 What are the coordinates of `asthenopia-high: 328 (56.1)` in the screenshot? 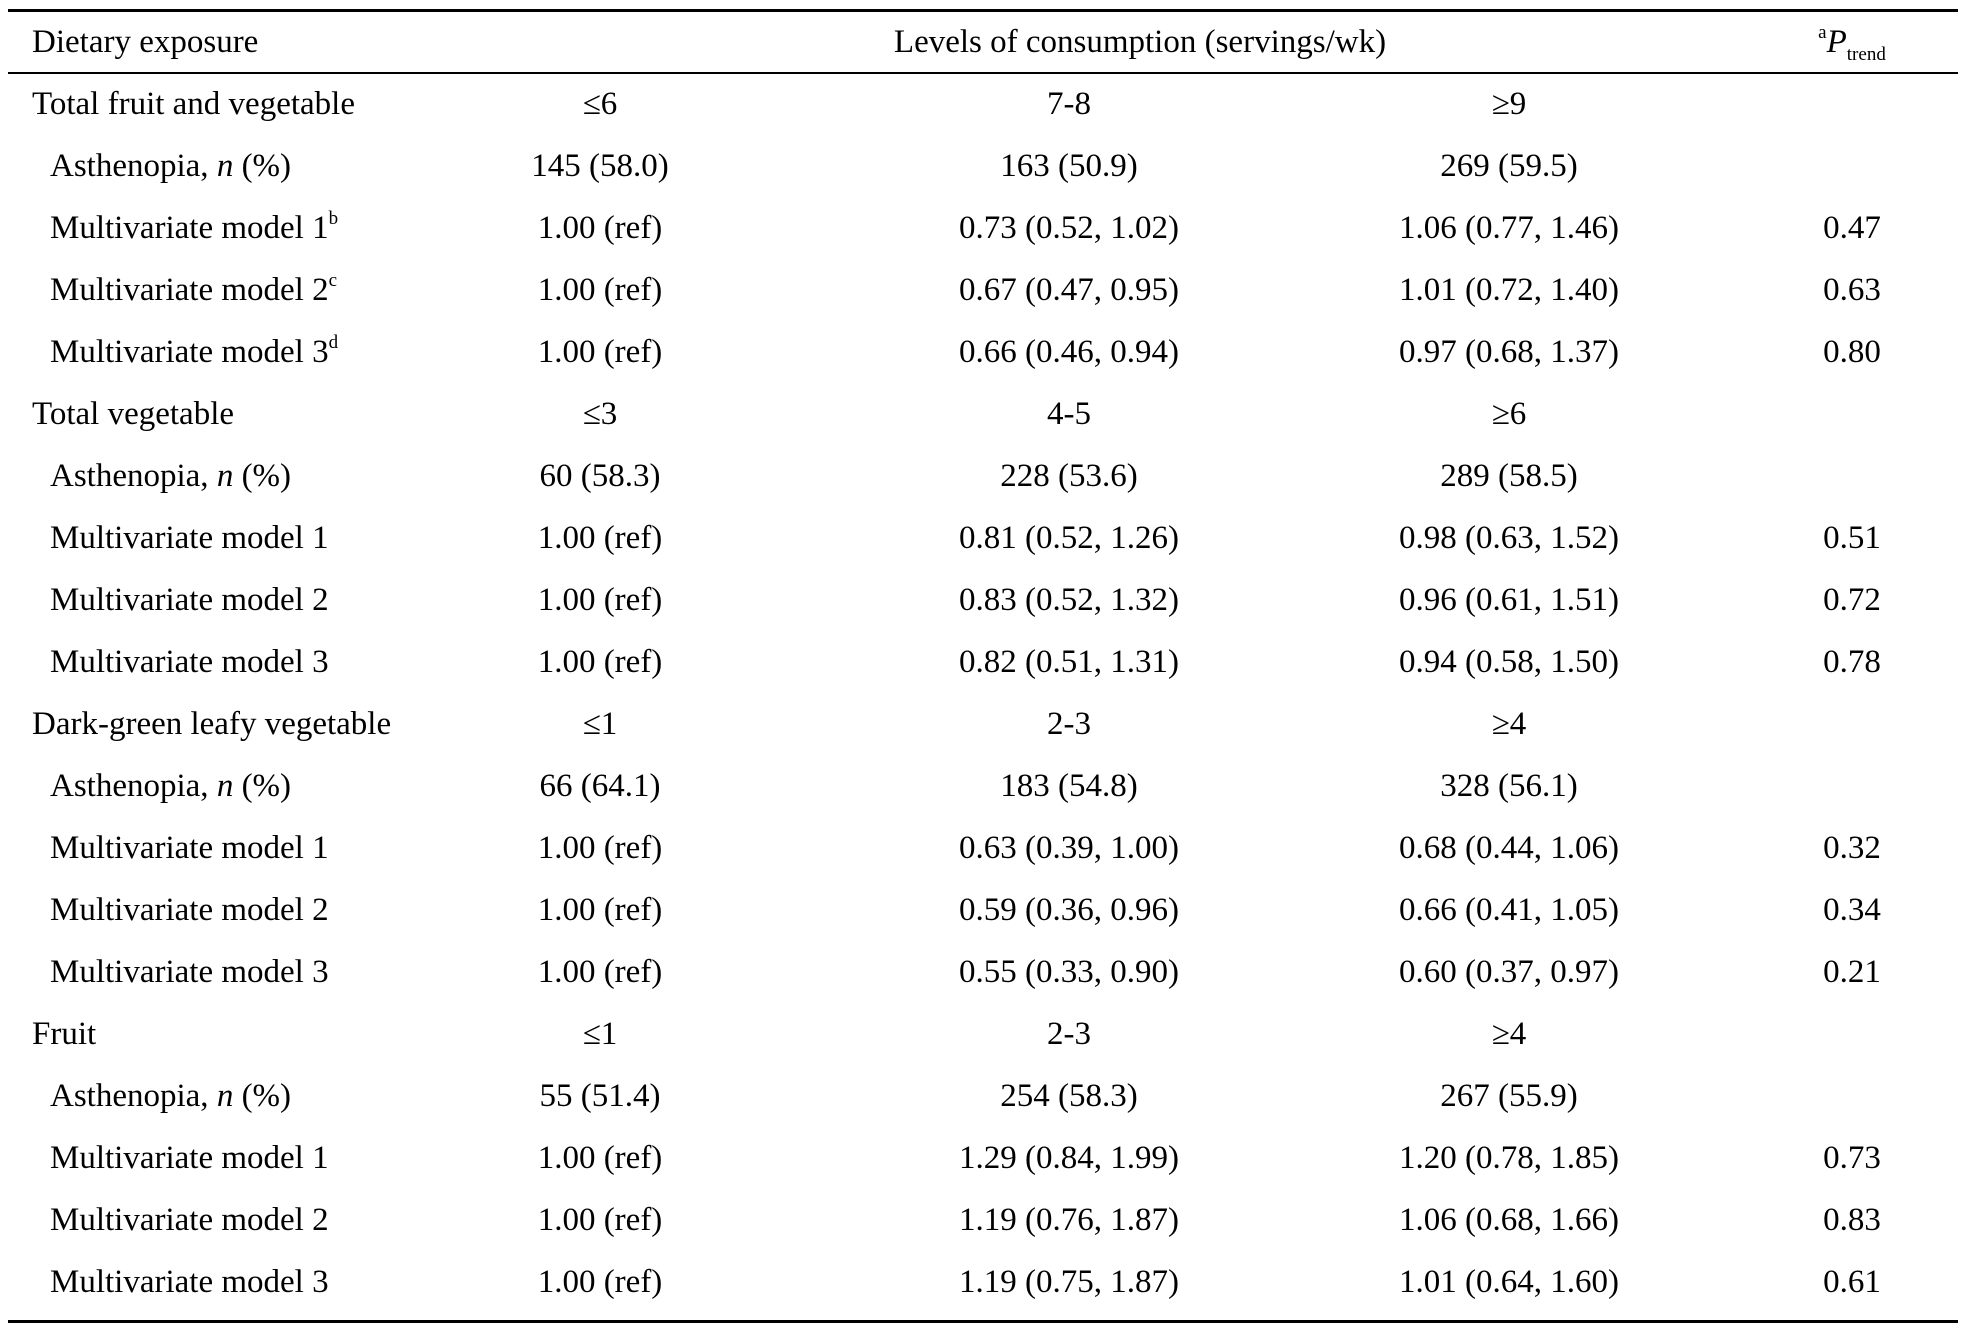 It's located at (1509, 786).